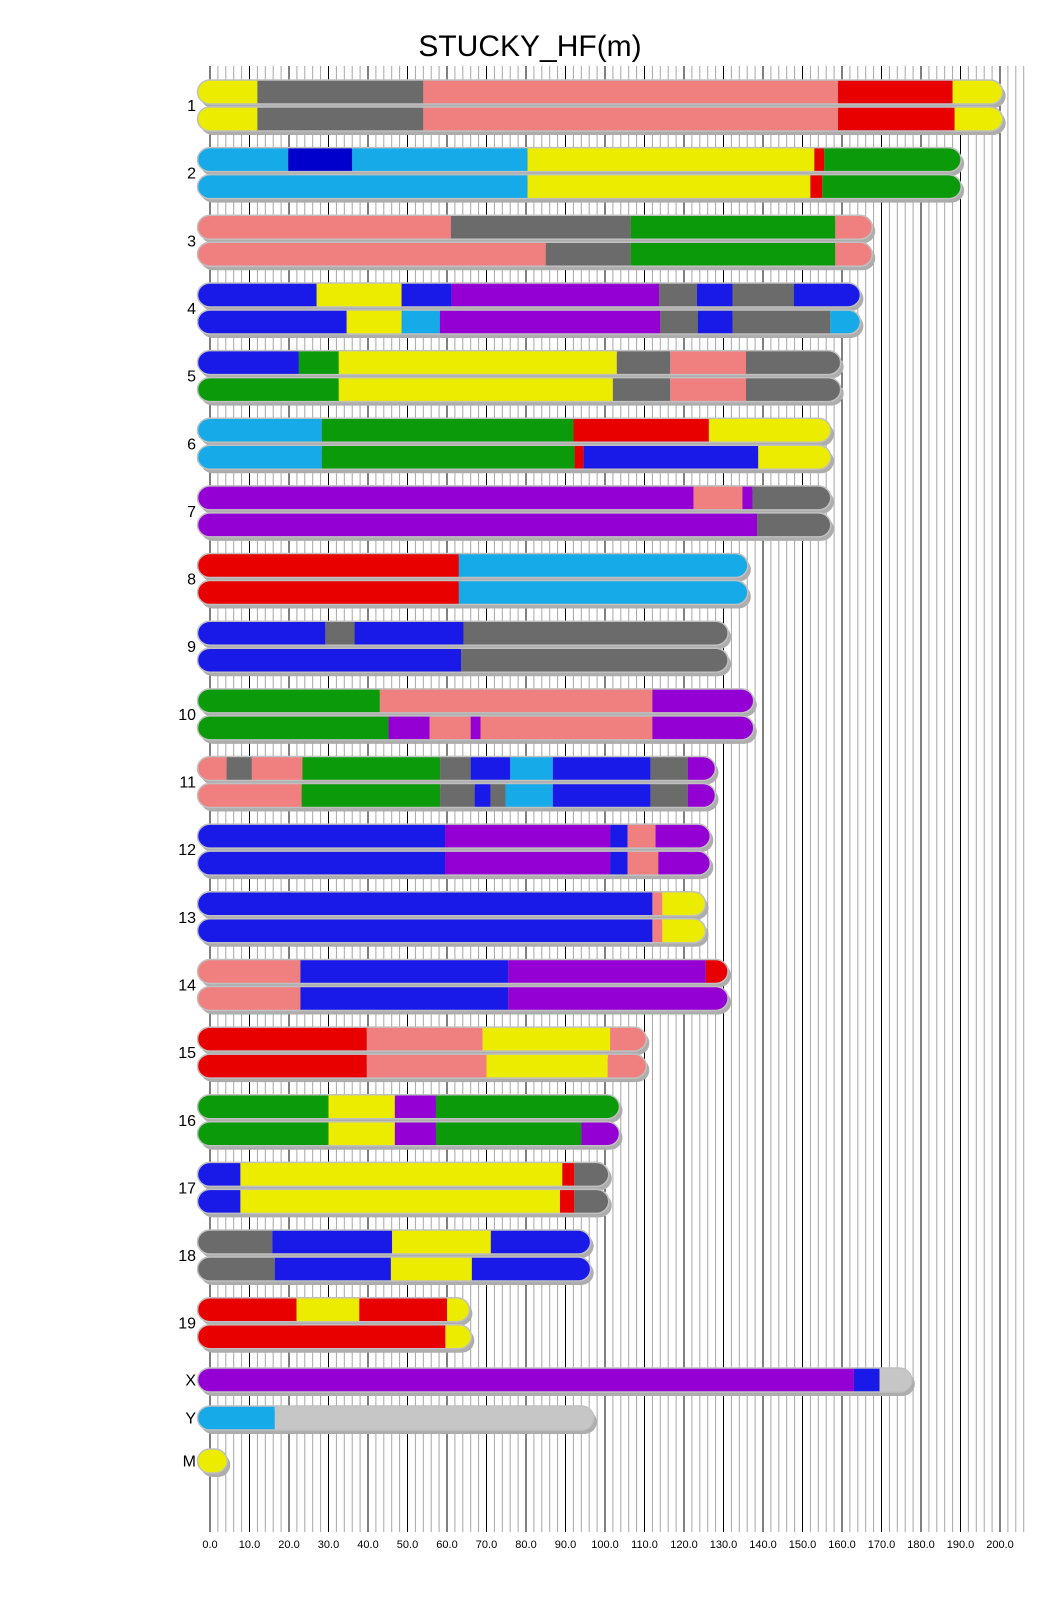 This screenshot has width=1040, height=1616. I want to click on chromosome-label: 17, so click(187, 1188).